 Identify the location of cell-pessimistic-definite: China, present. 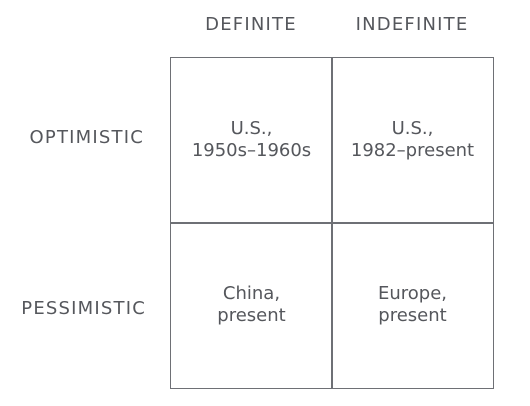
(251, 305).